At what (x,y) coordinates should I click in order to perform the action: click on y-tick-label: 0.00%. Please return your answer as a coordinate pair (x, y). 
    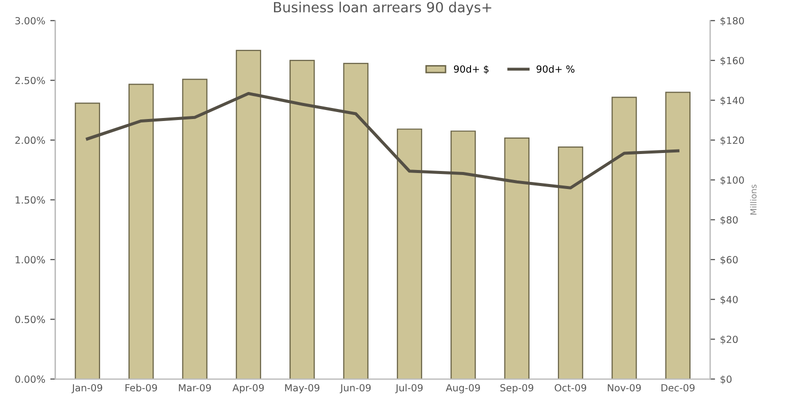
    Looking at the image, I should click on (30, 379).